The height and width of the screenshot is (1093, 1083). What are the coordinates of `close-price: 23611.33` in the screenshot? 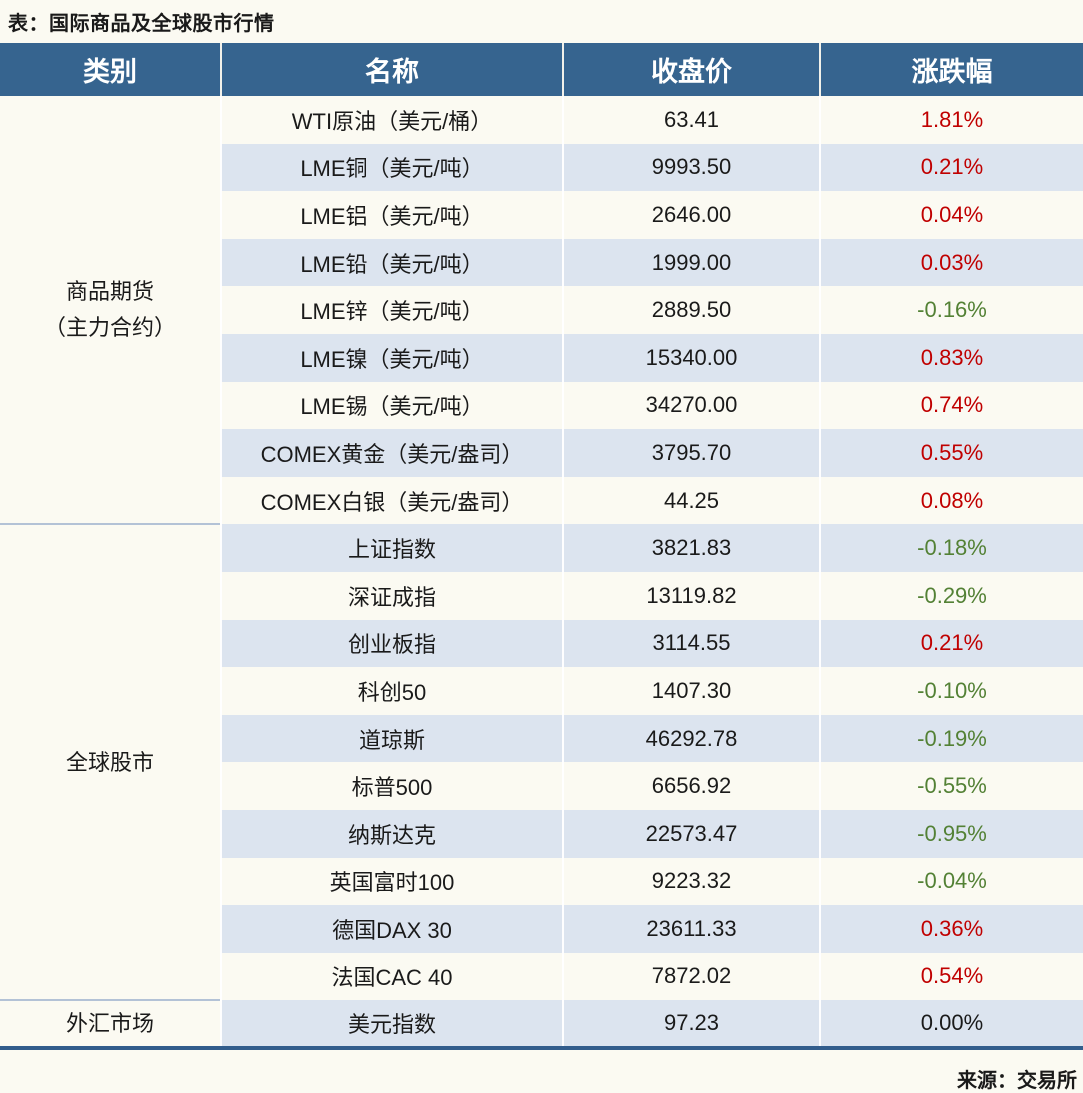 It's located at (691, 929).